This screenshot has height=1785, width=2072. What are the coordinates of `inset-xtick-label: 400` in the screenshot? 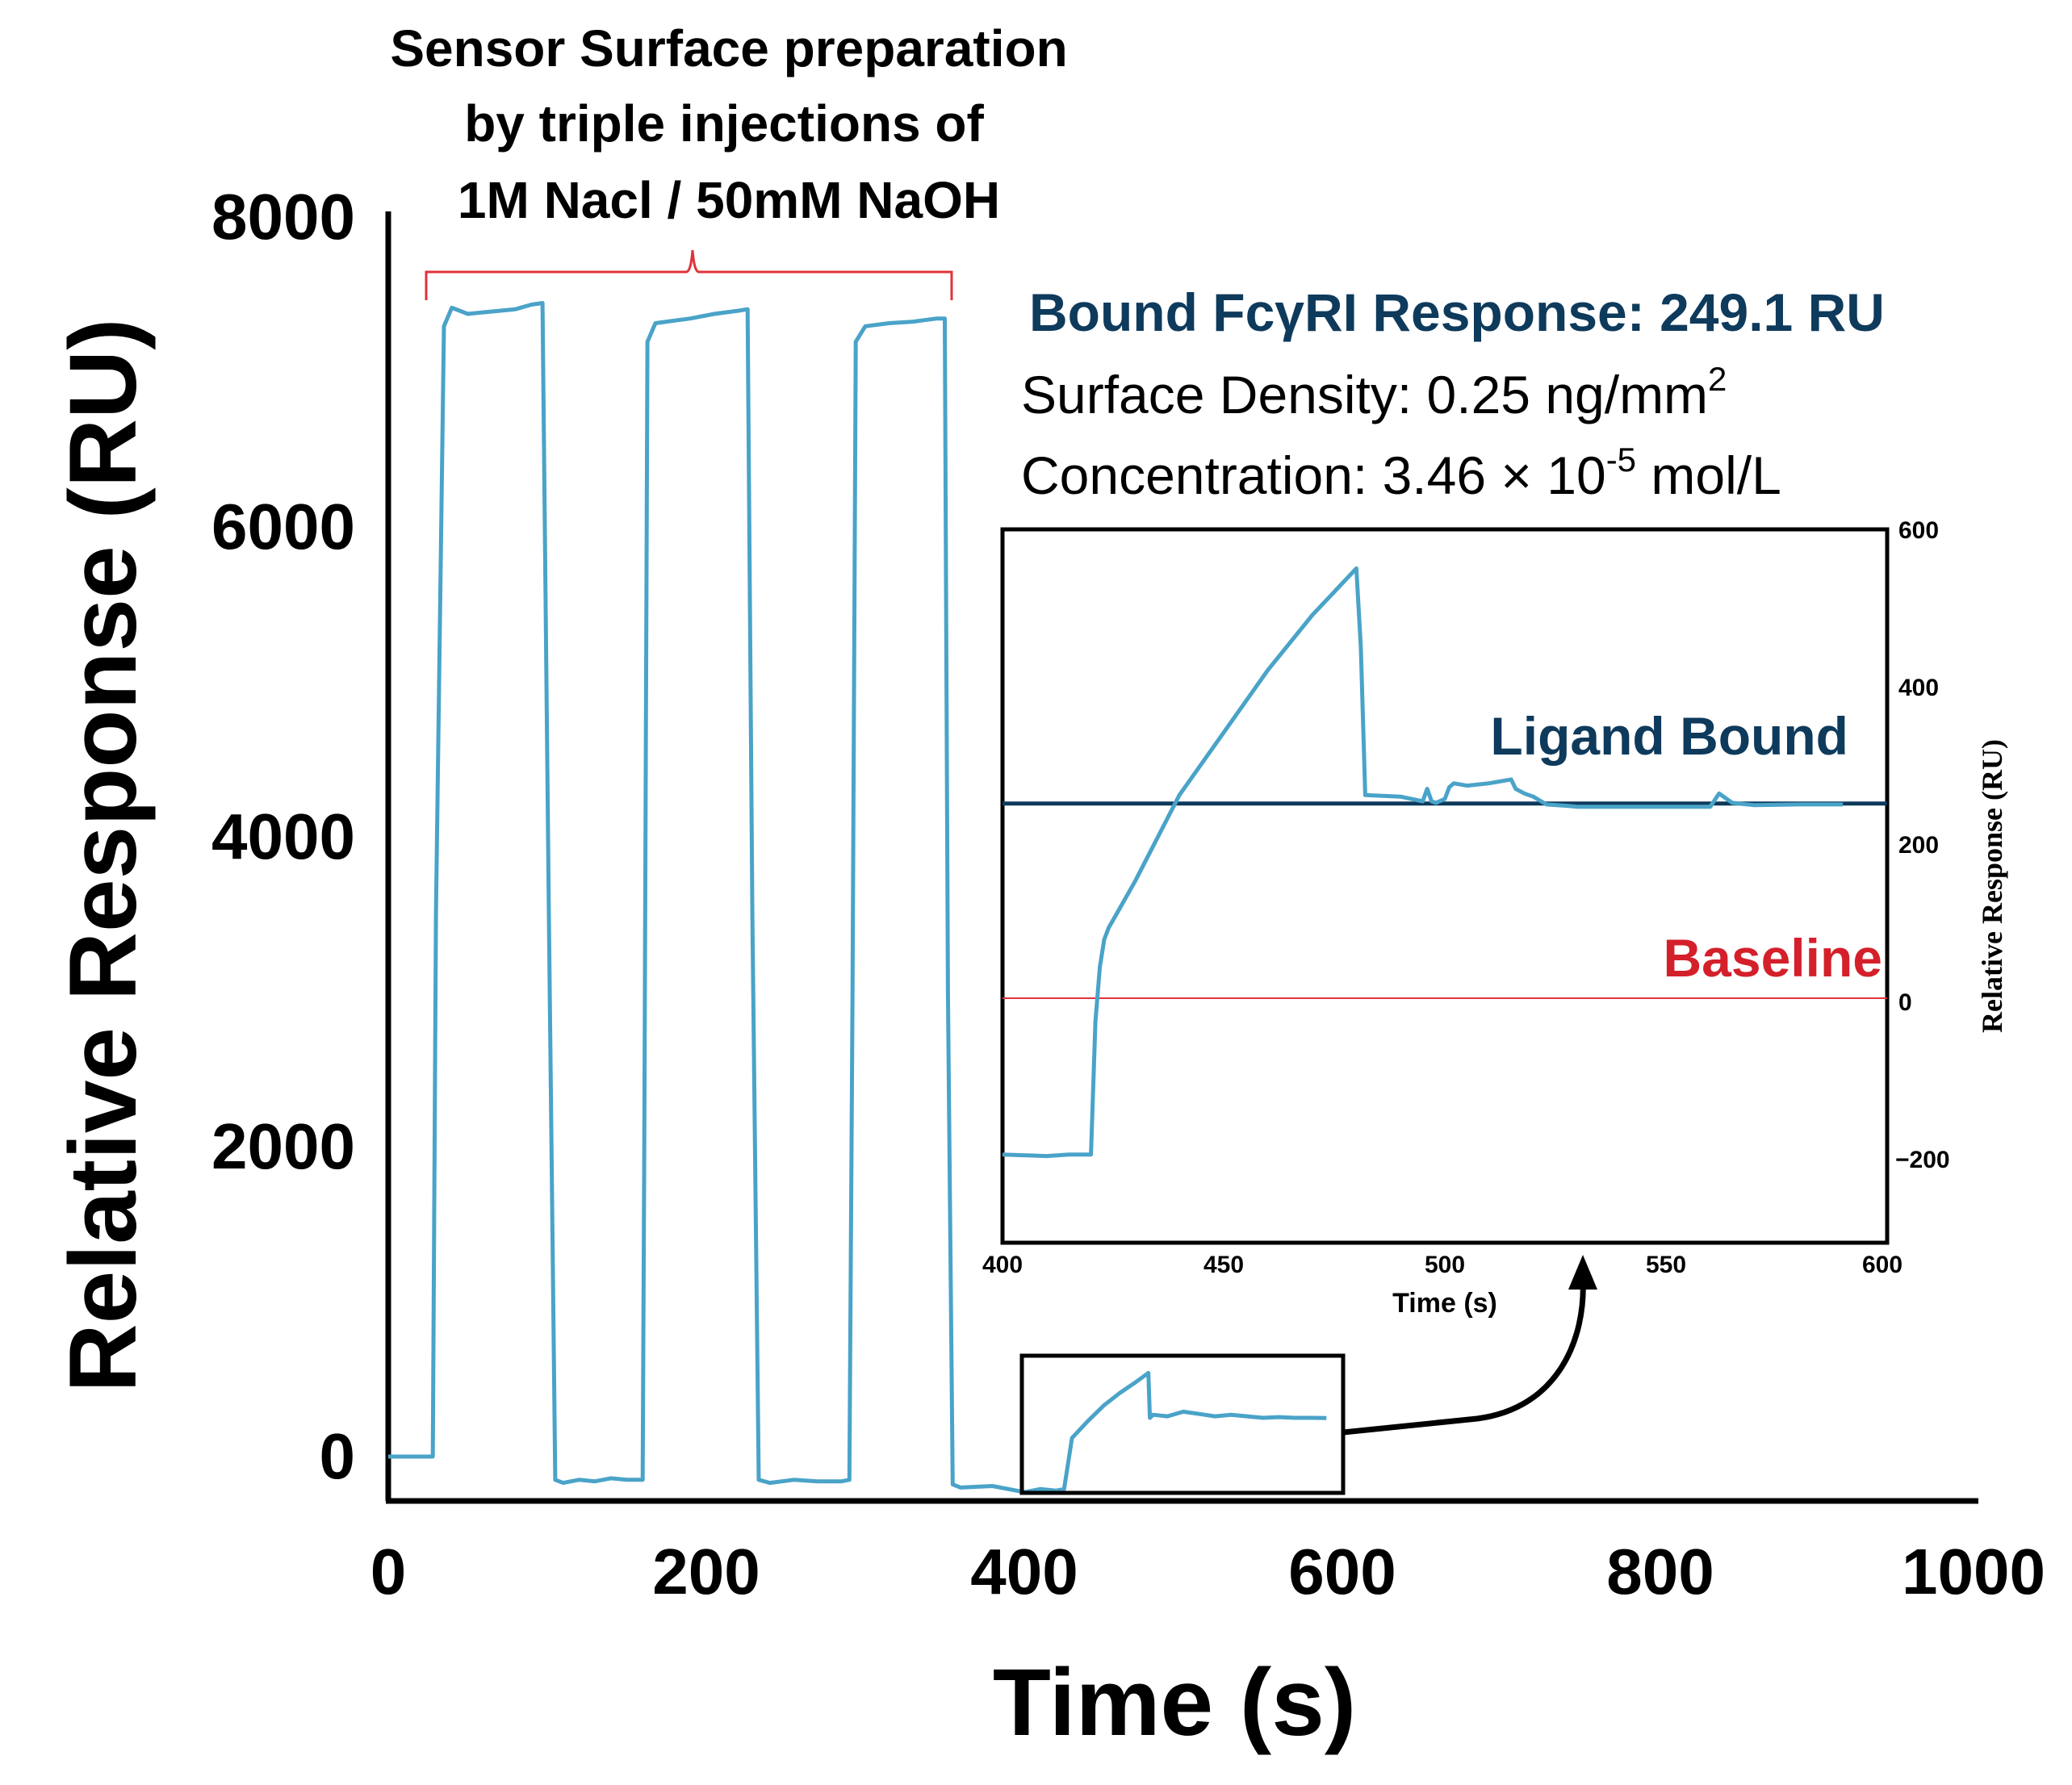 It's located at (1002, 1265).